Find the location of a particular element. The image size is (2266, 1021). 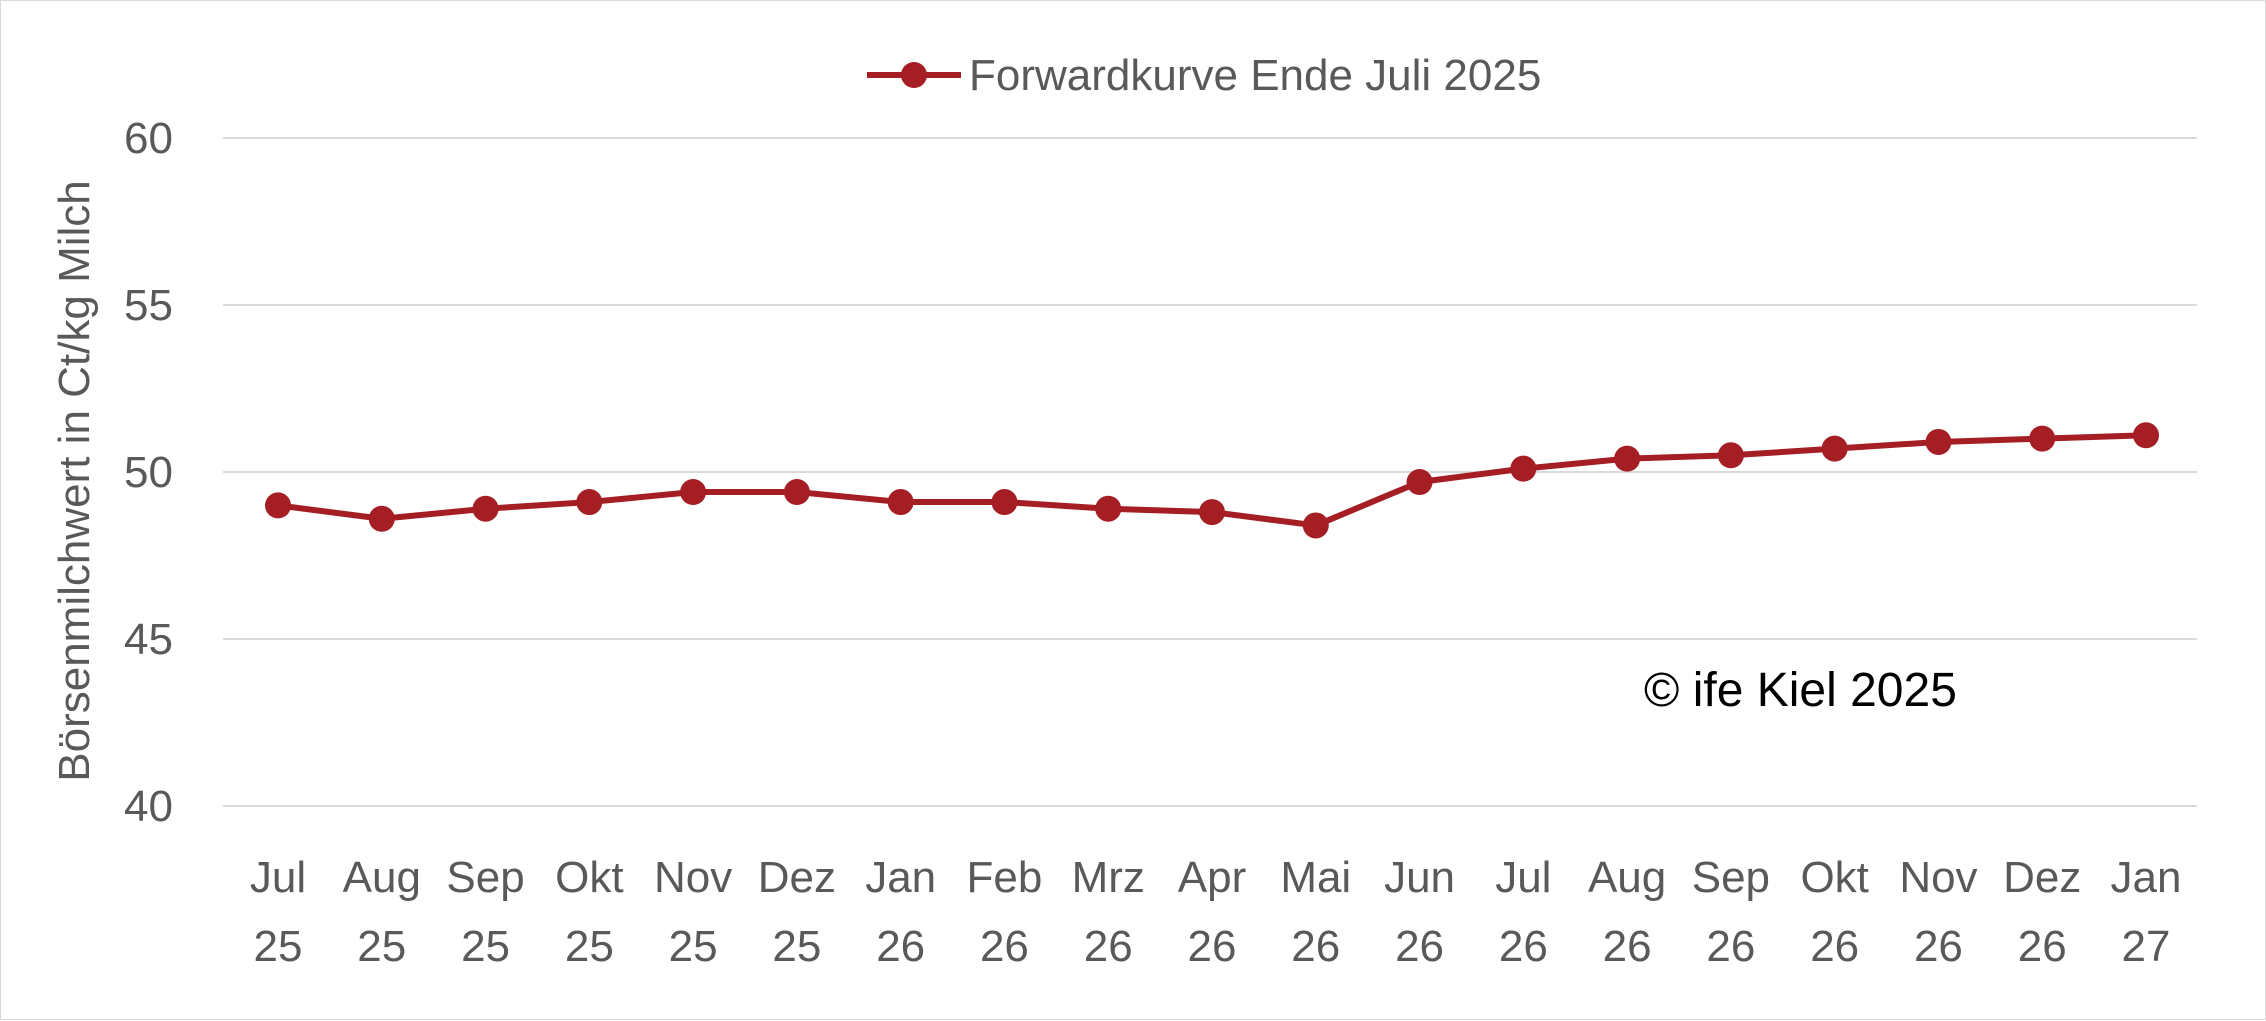

x-tick-label: Nov 25 is located at coordinates (693, 912).